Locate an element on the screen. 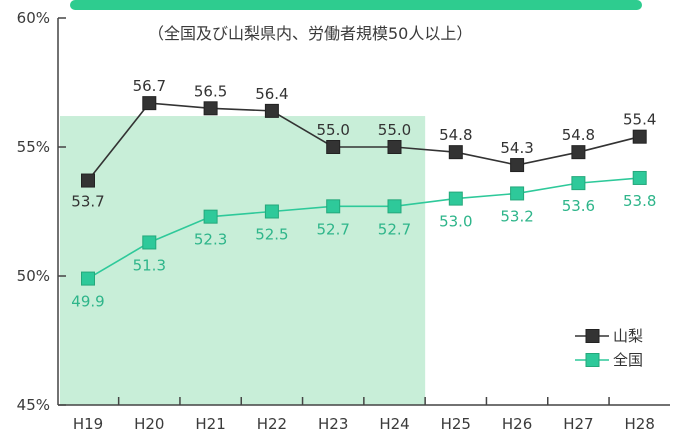 This screenshot has height=436, width=684. y-tick-label: 55% is located at coordinates (33, 147).